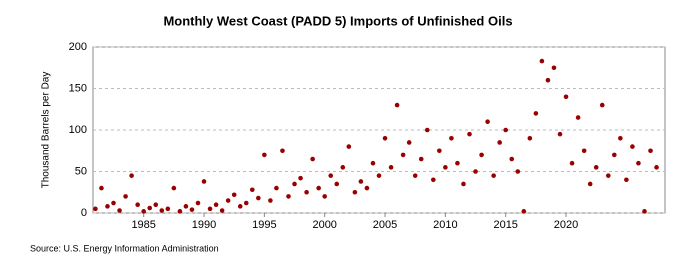  What do you see at coordinates (385, 225) in the screenshot?
I see `x-tick-label: 2005` at bounding box center [385, 225].